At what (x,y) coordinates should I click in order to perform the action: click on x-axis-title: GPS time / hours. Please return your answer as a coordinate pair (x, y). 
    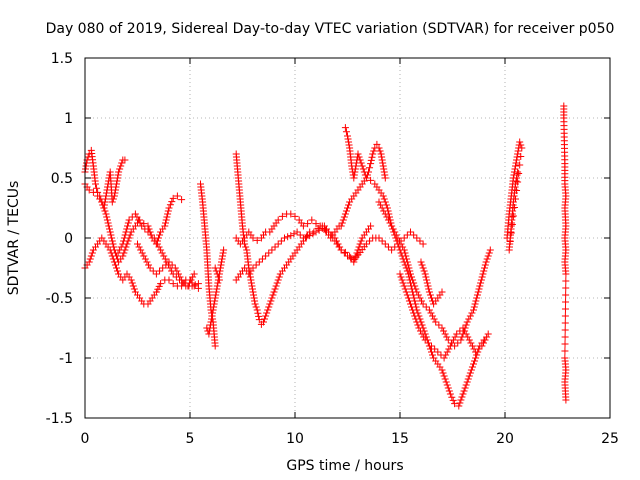
    Looking at the image, I should click on (344, 466).